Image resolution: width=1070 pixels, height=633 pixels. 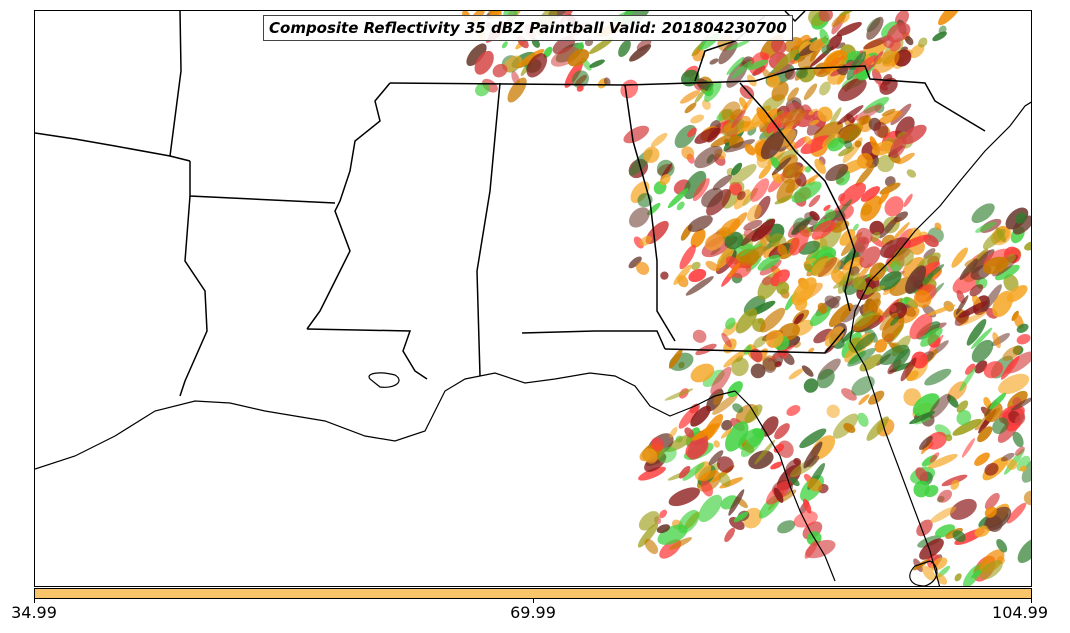 I want to click on border-nc-sc, so click(x=870, y=98).